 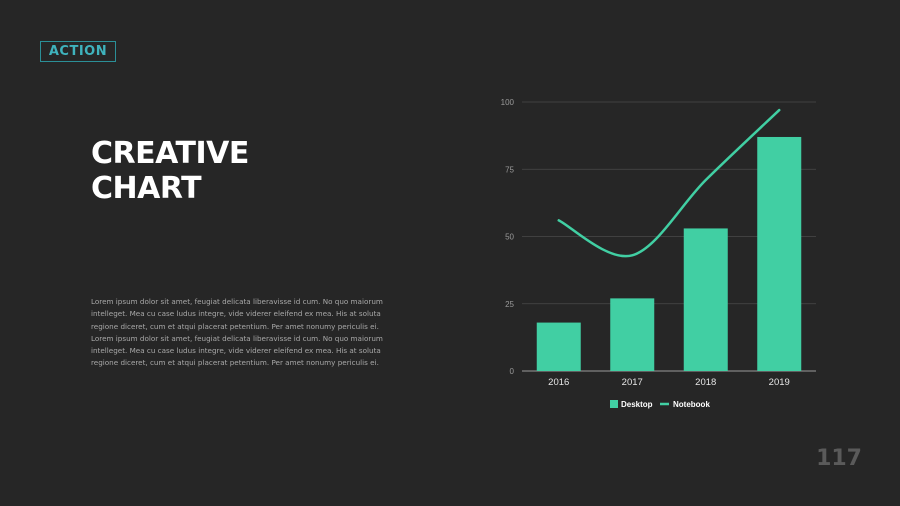 I want to click on logo: ACTION, so click(x=78, y=51).